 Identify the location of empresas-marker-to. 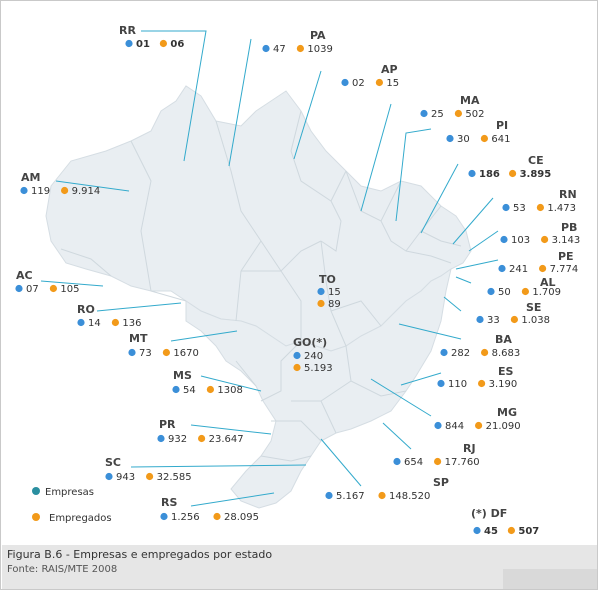
(321, 291).